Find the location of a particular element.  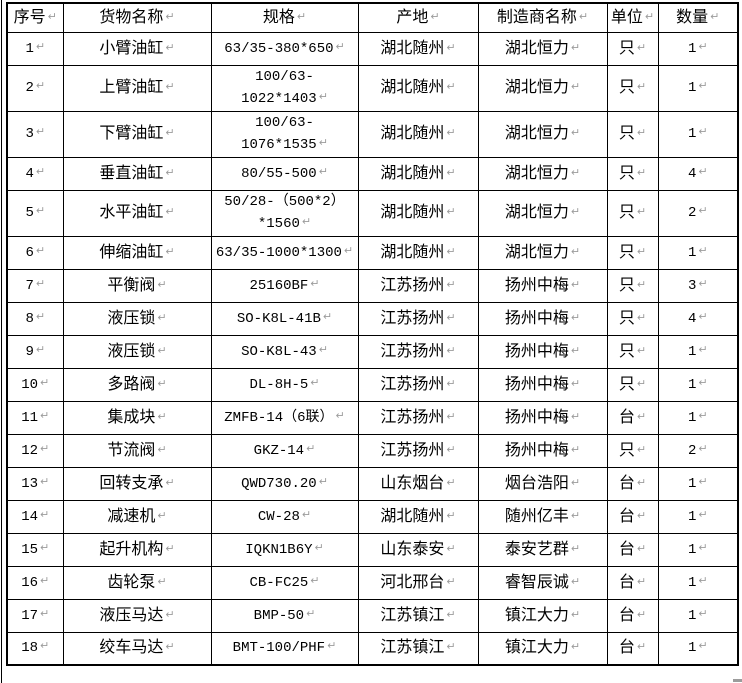

cell-origin: 山东泰安 ↵ is located at coordinates (418, 549).